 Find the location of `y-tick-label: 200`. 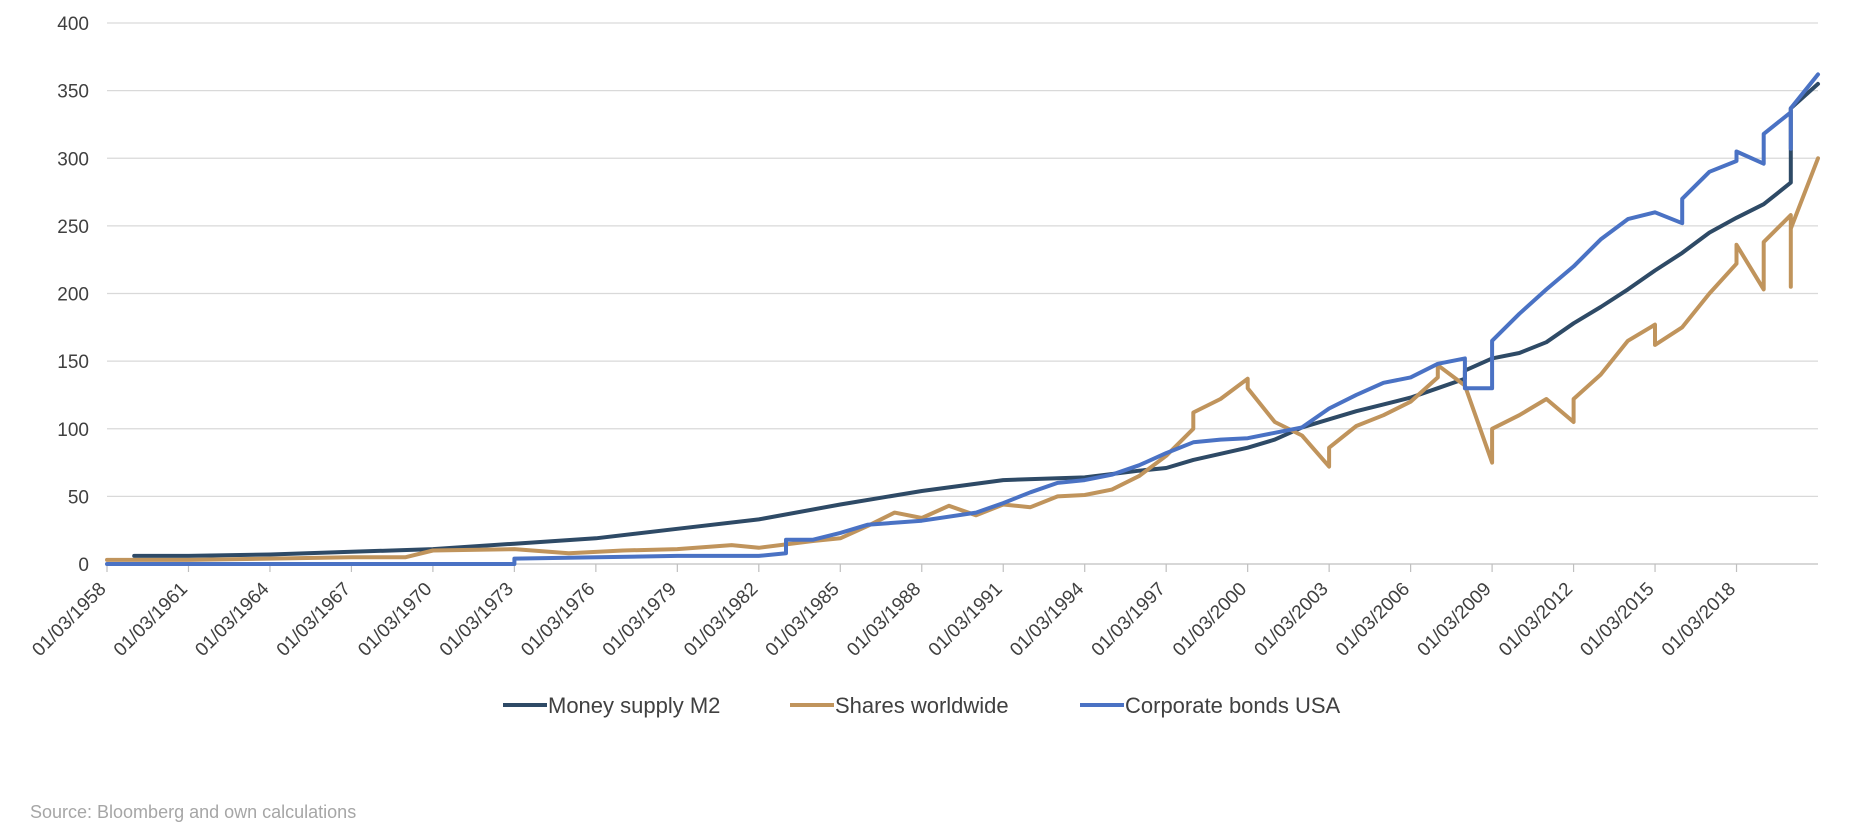

y-tick-label: 200 is located at coordinates (73, 295).